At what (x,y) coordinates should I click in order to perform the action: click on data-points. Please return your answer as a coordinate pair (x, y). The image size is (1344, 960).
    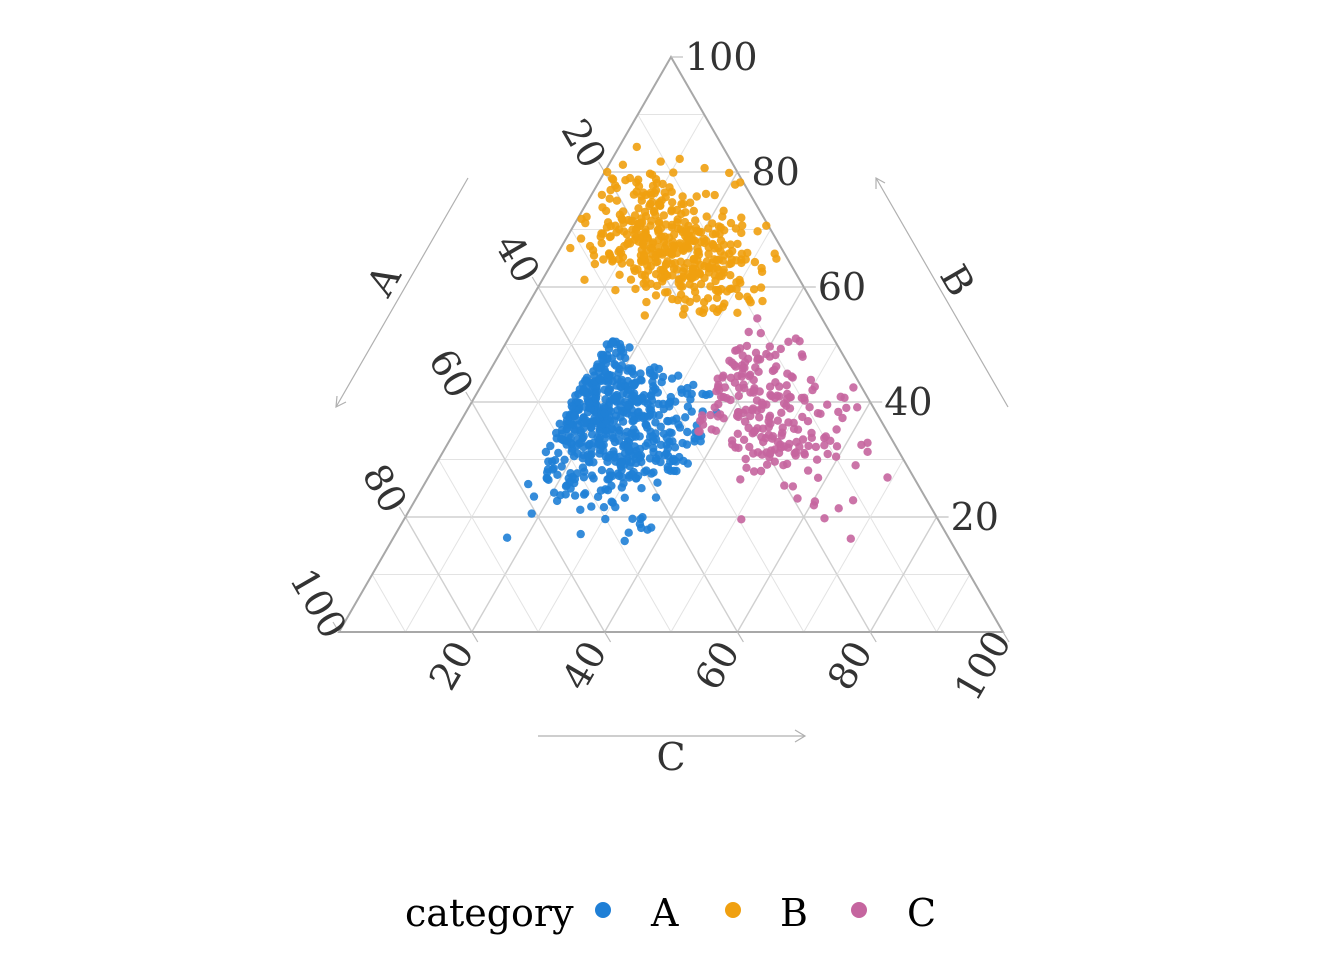
    Looking at the image, I should click on (697, 344).